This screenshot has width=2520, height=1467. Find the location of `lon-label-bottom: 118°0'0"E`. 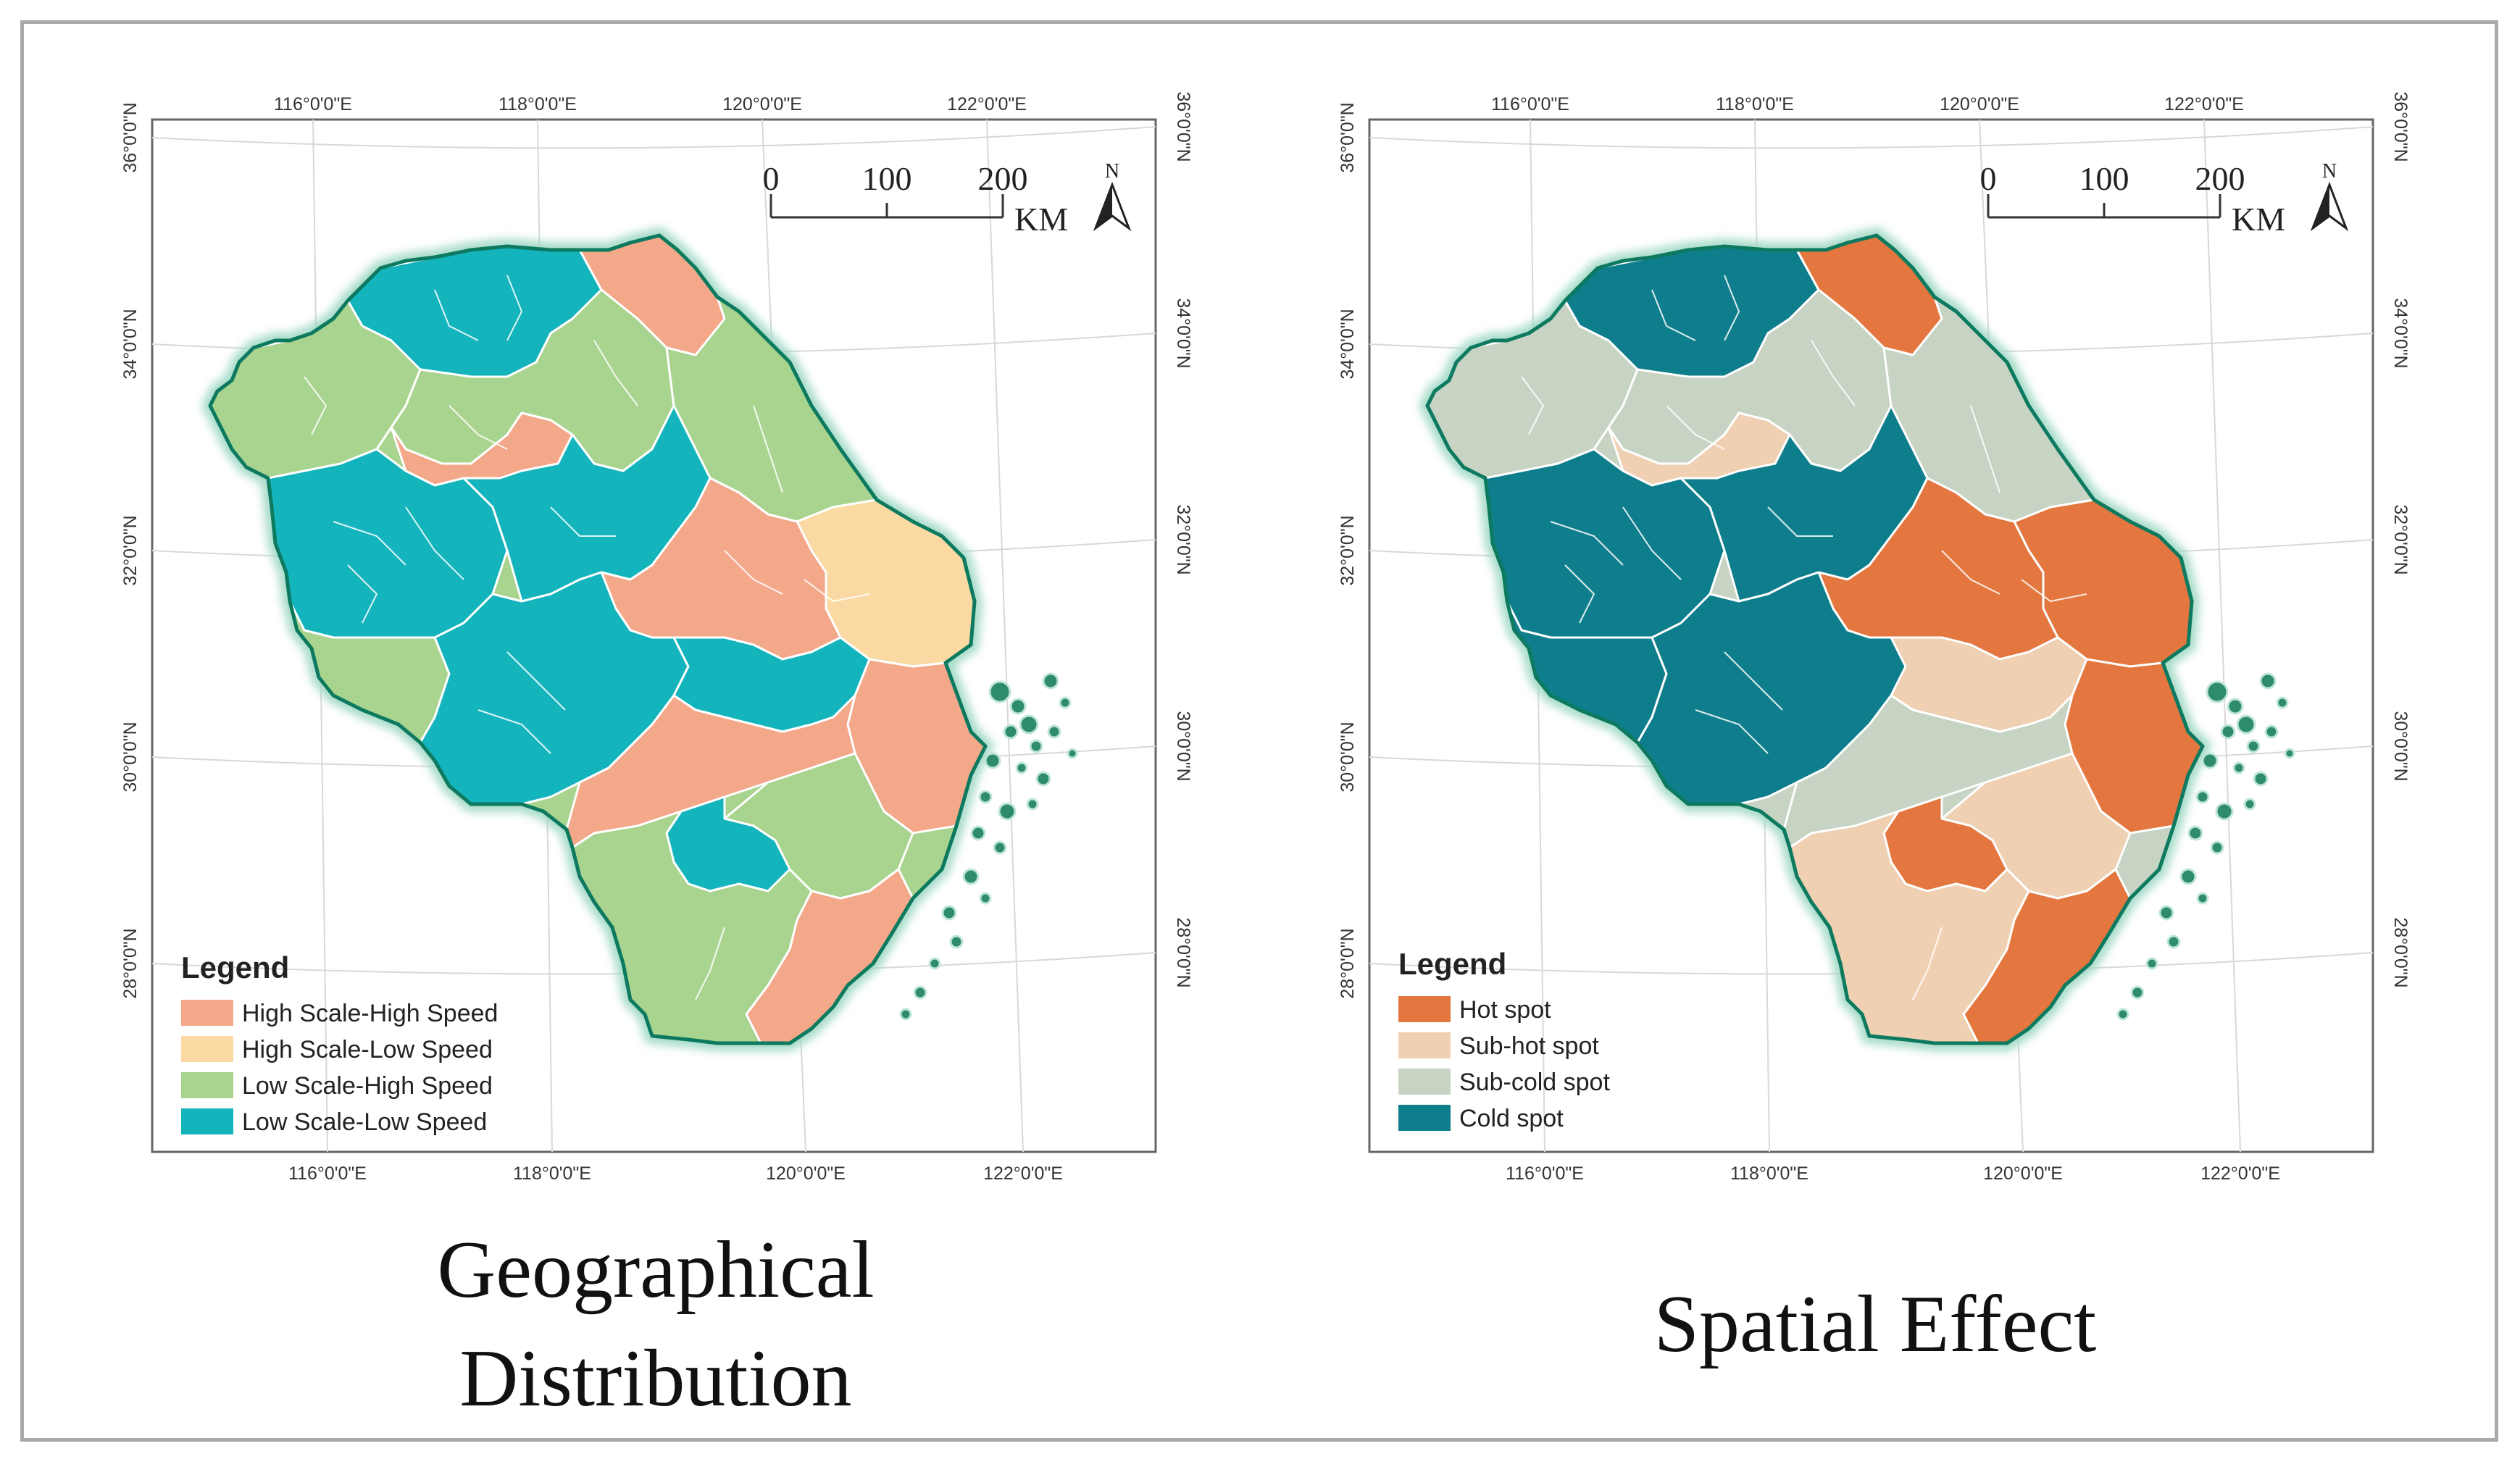

lon-label-bottom: 118°0'0"E is located at coordinates (1769, 1173).